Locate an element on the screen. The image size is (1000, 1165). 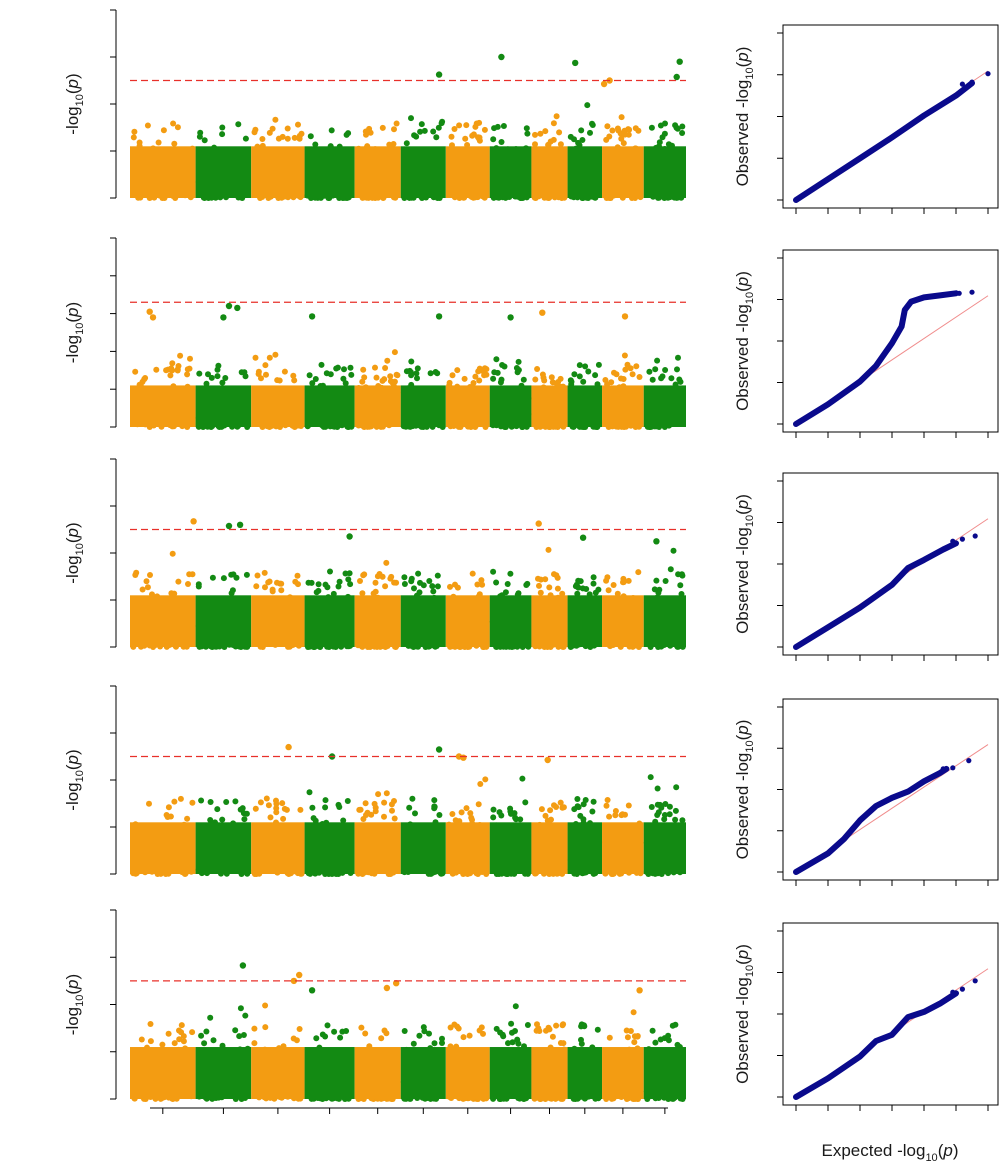
chromosome-1-points is located at coordinates (163, 600).